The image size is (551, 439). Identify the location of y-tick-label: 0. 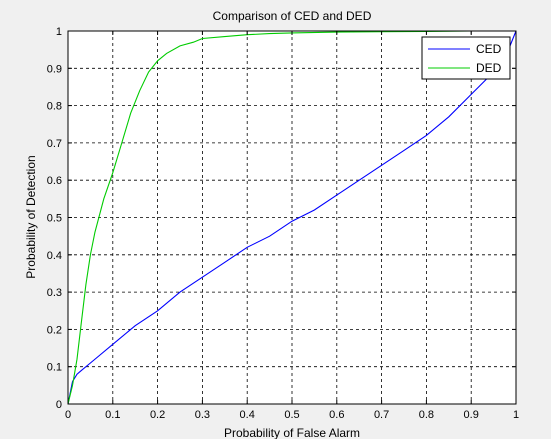
(59, 405).